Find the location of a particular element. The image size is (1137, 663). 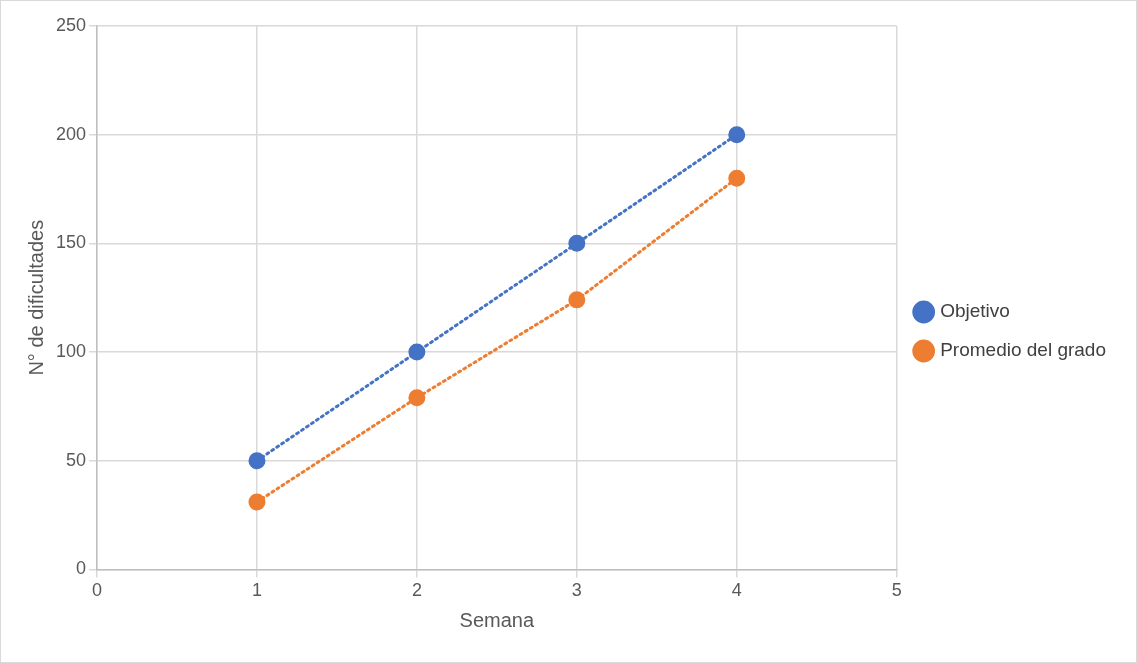

y-tick-label: 0 is located at coordinates (81, 568).